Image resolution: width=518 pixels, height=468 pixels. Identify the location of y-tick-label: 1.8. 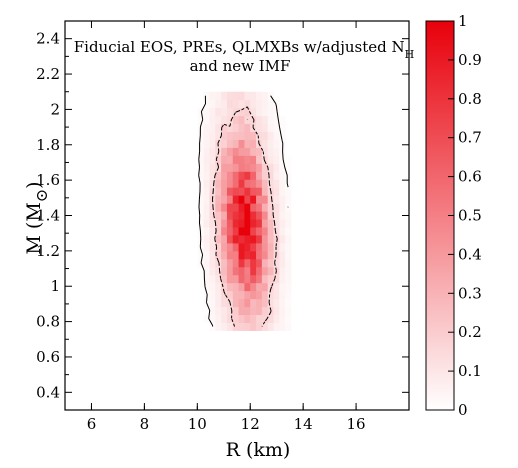
(48, 145).